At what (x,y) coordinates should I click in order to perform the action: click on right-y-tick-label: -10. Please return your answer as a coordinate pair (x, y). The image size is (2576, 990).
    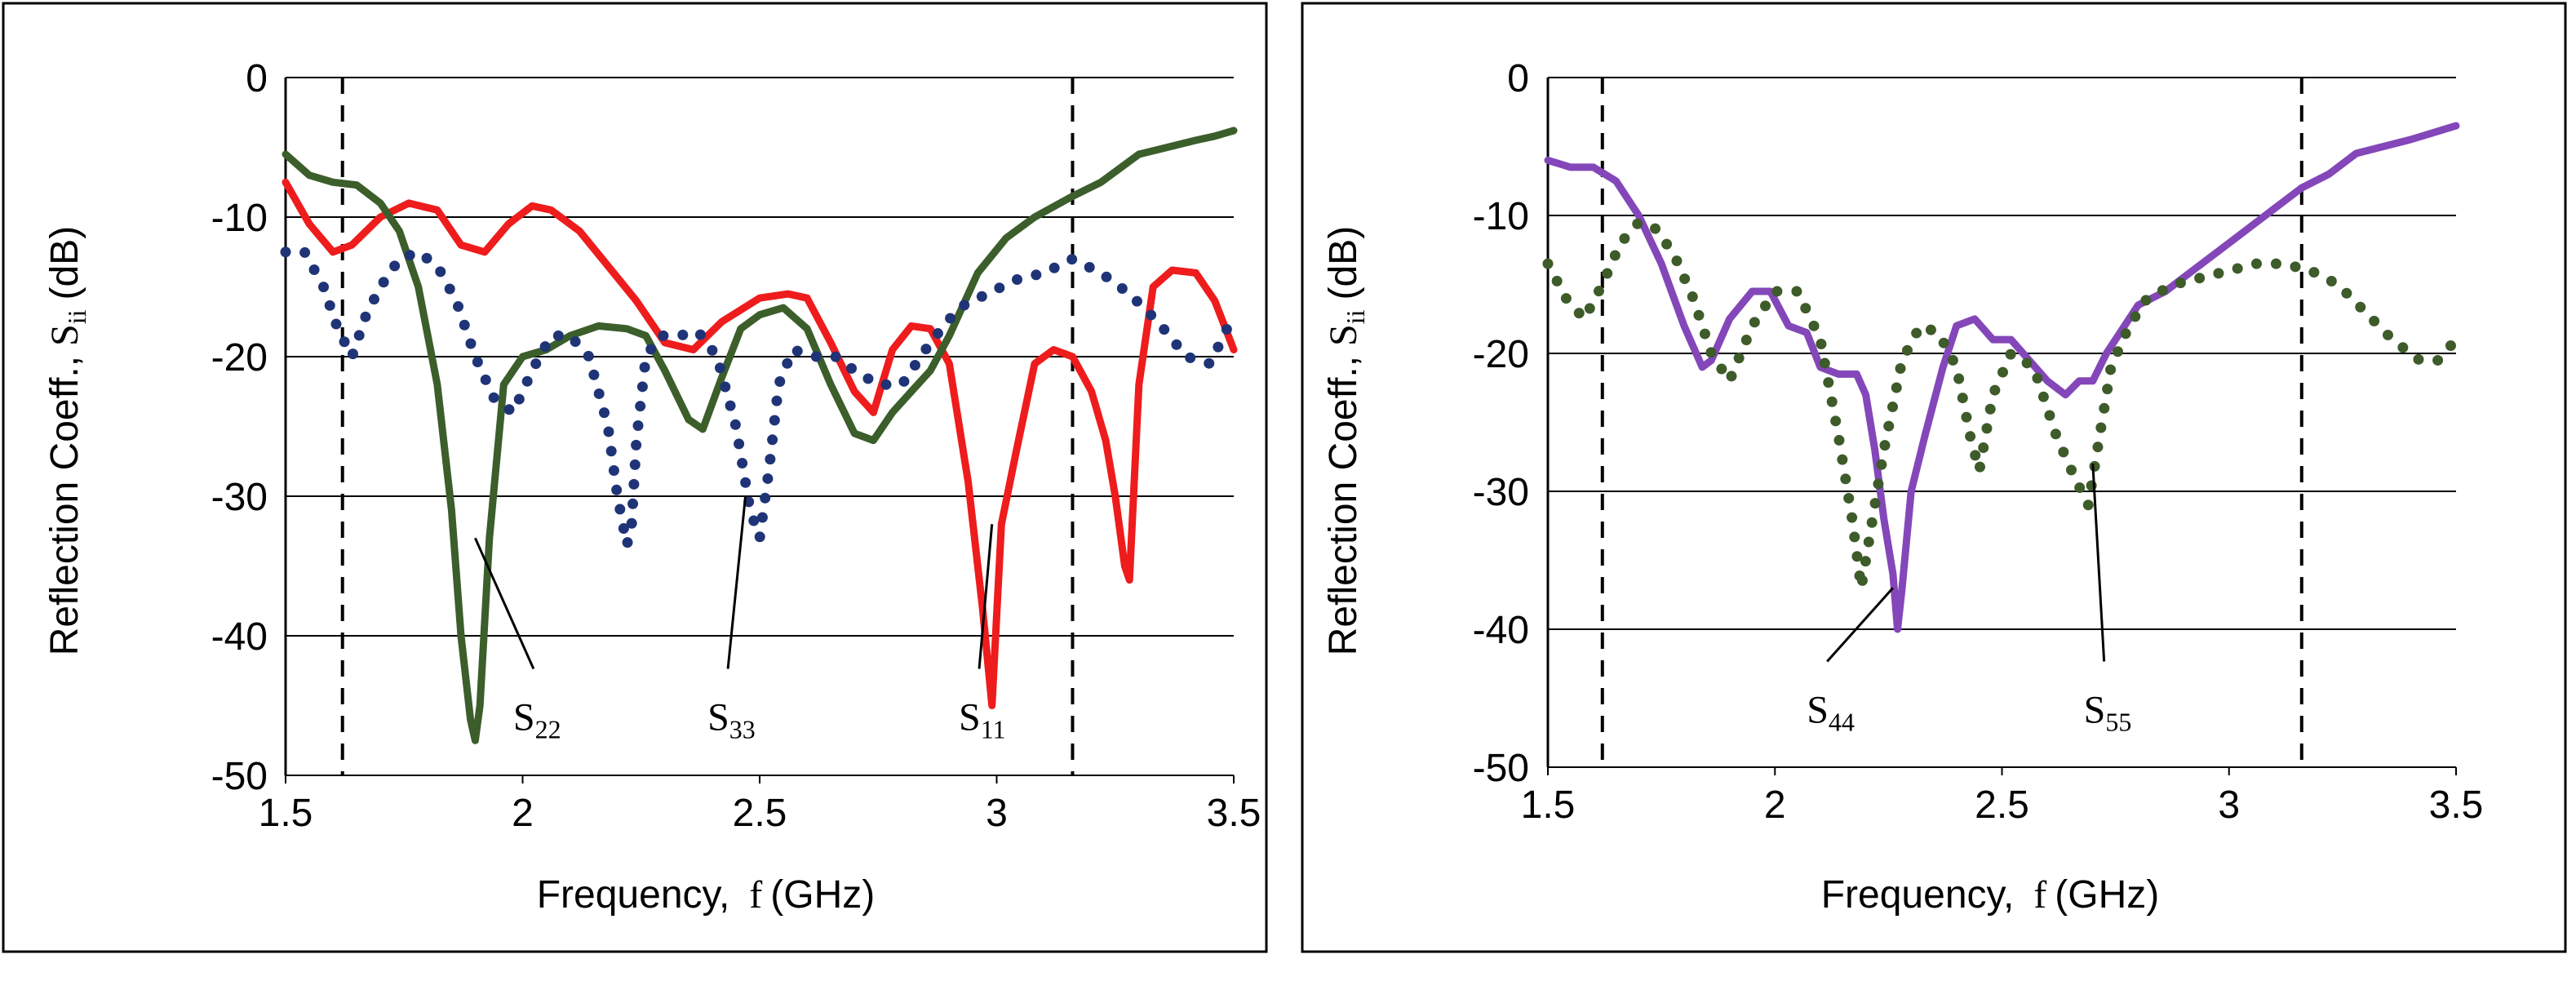
    Looking at the image, I should click on (1501, 216).